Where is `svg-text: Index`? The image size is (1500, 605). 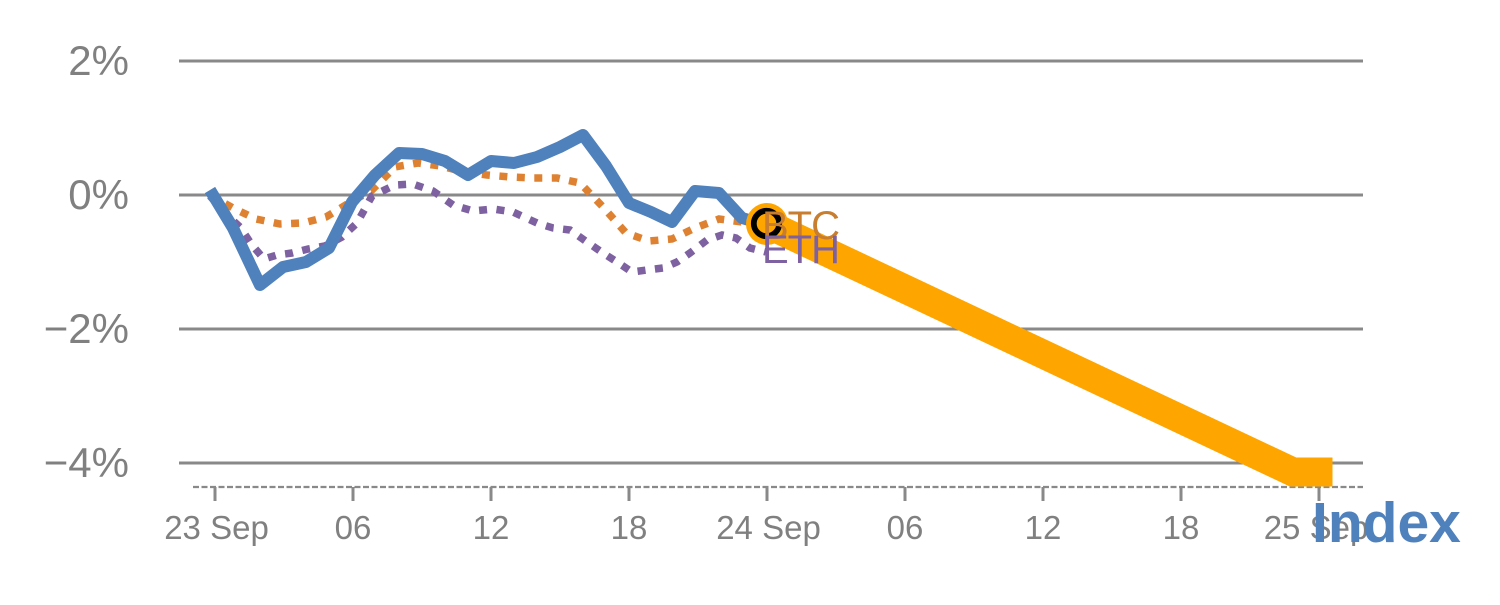 svg-text: Index is located at coordinates (1386, 523).